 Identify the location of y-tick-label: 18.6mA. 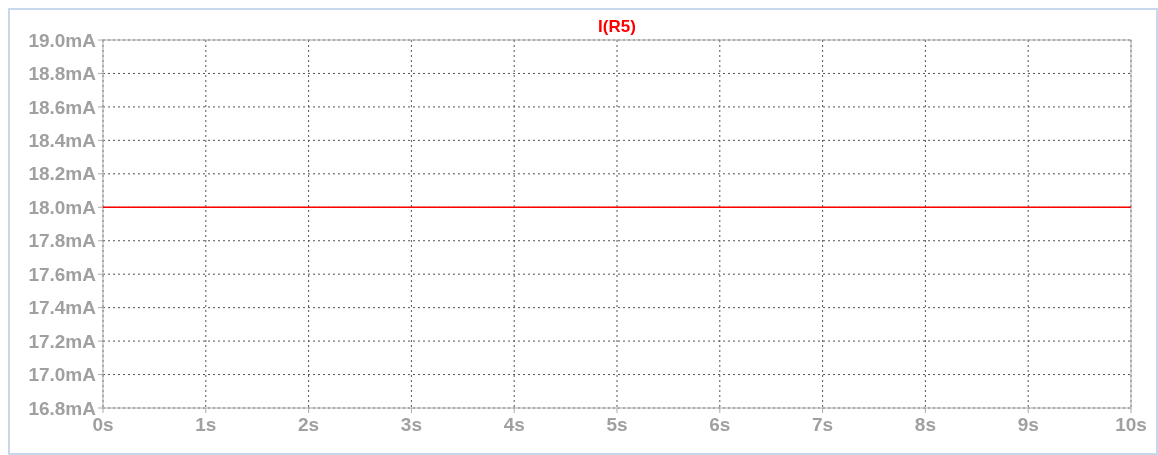
(62, 107).